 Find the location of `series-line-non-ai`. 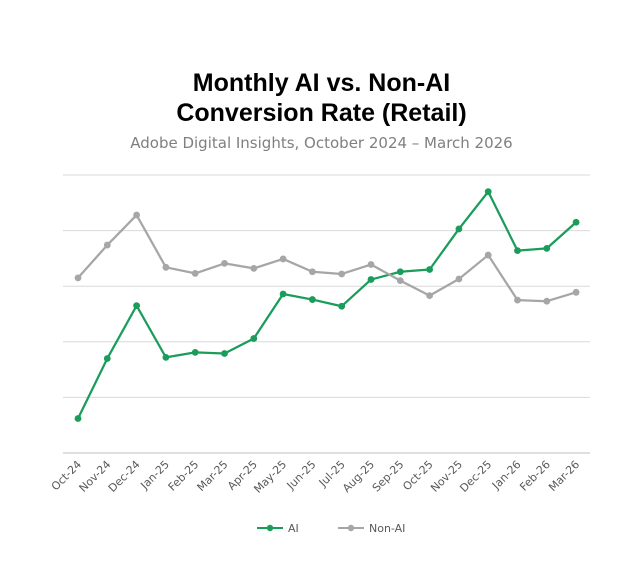

series-line-non-ai is located at coordinates (327, 258).